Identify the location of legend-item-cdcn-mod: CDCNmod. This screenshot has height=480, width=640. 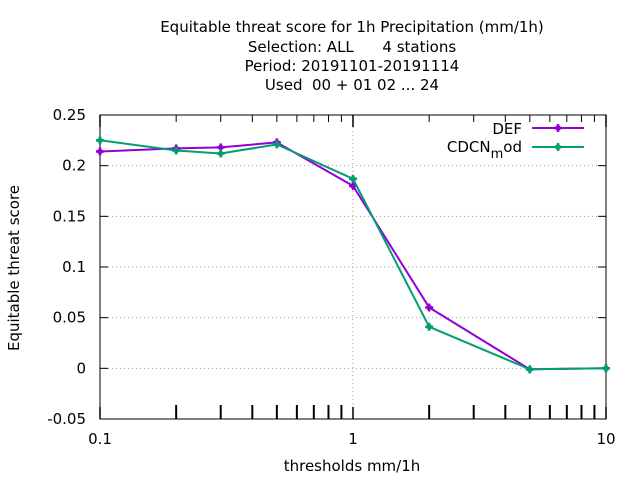
(515, 150).